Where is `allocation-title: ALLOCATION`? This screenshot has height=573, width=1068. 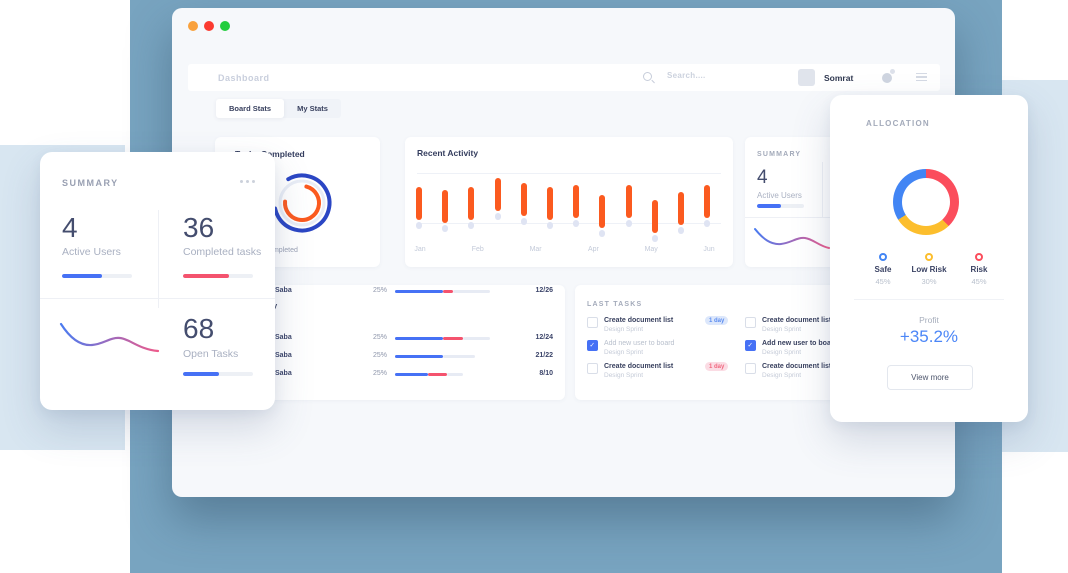 allocation-title: ALLOCATION is located at coordinates (898, 123).